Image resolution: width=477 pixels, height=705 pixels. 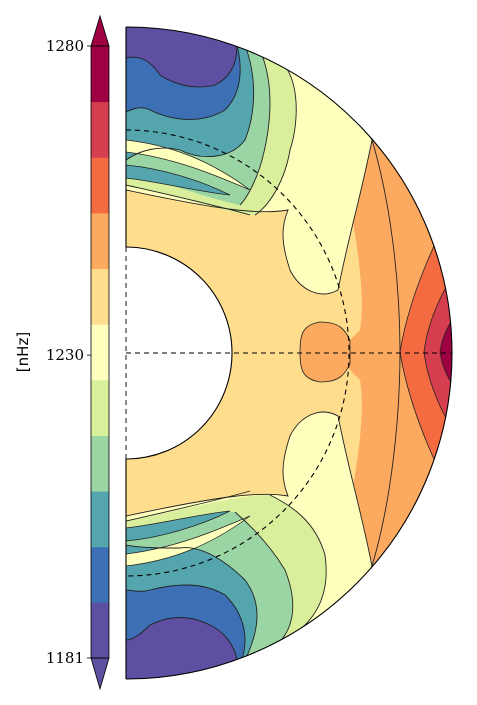 I want to click on colorbar-segments, so click(x=100, y=352).